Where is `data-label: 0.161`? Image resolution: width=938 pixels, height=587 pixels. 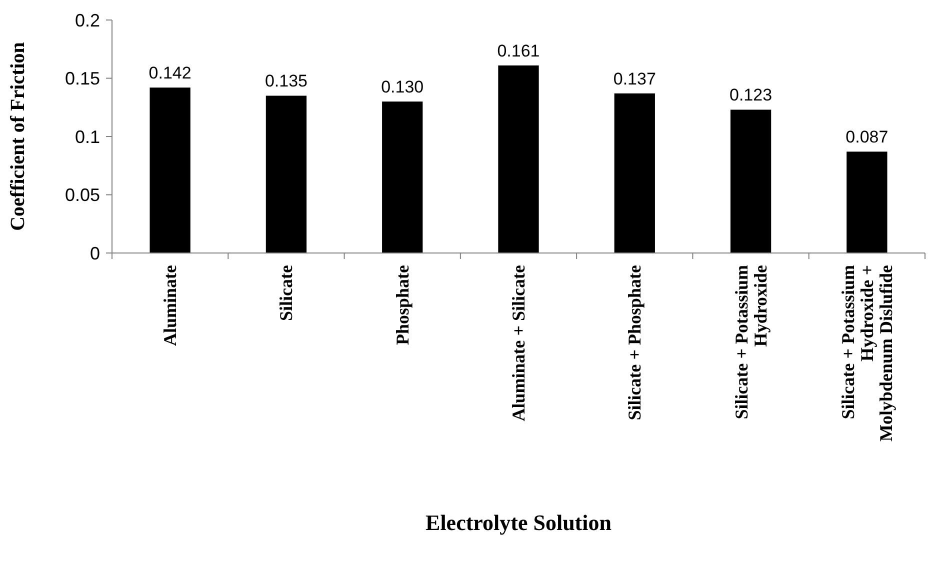 data-label: 0.161 is located at coordinates (518, 50).